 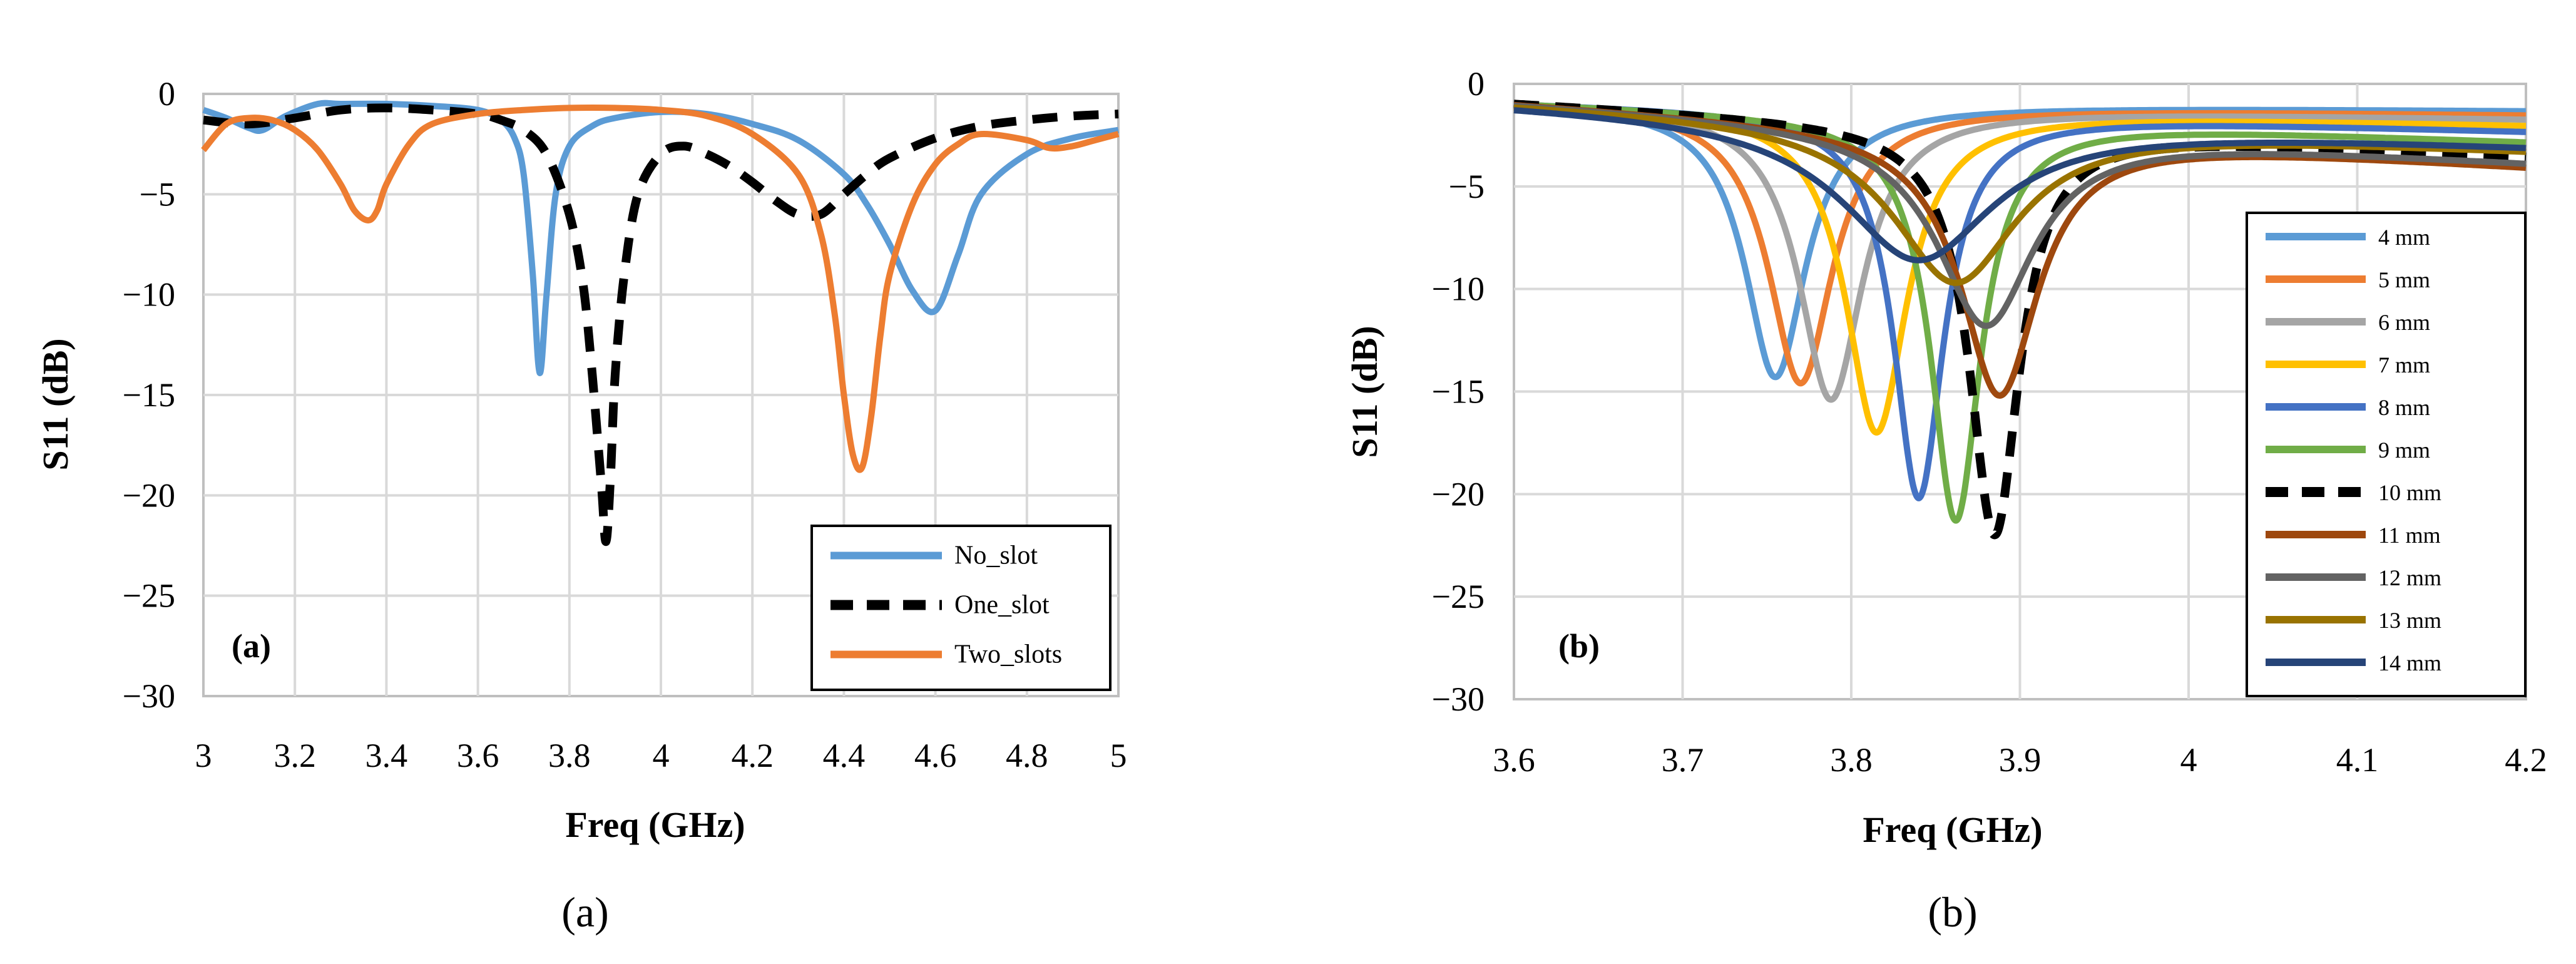 I want to click on b-legend-label: 4 mm, so click(x=2404, y=238).